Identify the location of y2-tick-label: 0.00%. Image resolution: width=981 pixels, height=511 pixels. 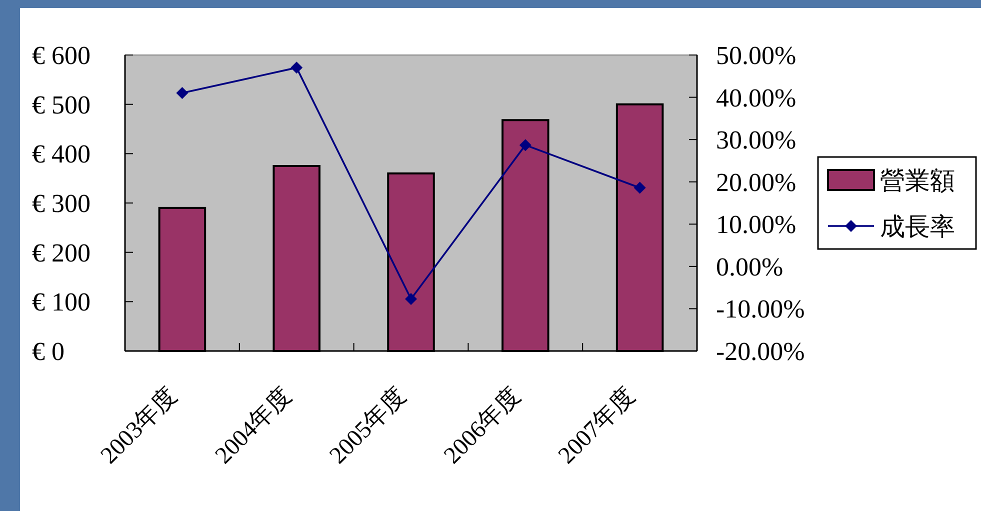
(750, 267).